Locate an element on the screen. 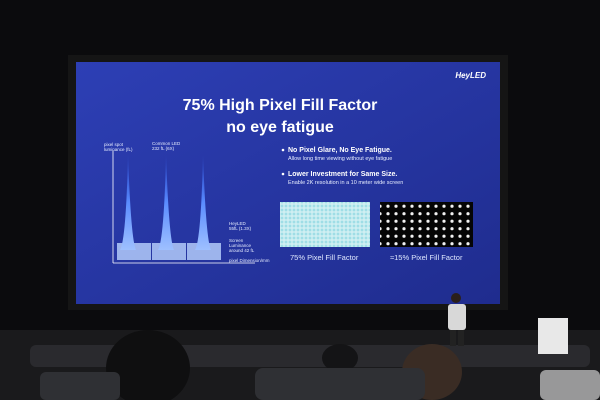 This screenshot has width=600, height=400. label: 55fL (1.3X) is located at coordinates (240, 228).